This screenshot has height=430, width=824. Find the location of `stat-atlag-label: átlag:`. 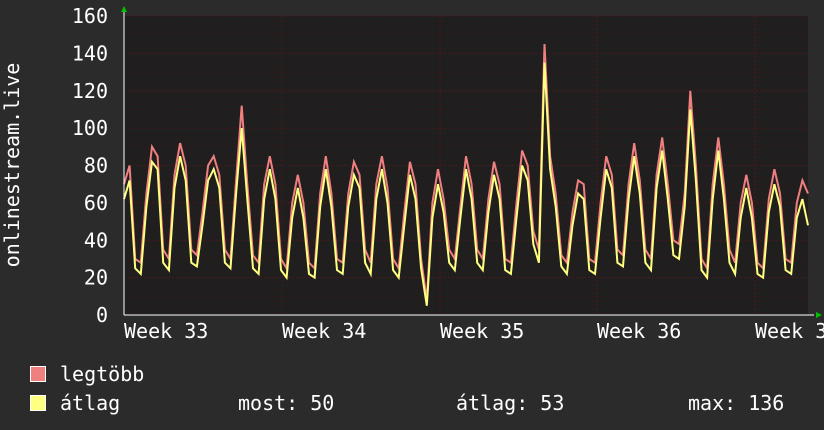

stat-atlag-label: átlag: is located at coordinates (492, 403).